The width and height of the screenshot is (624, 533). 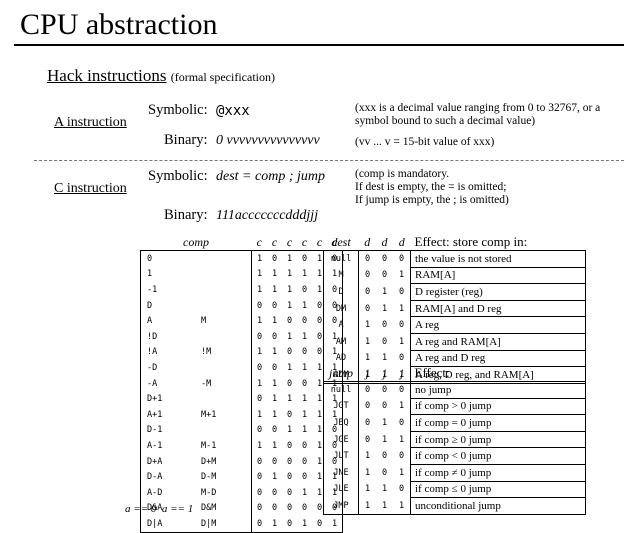 I want to click on dest_table-effect: RAM[A], so click(x=498, y=276).